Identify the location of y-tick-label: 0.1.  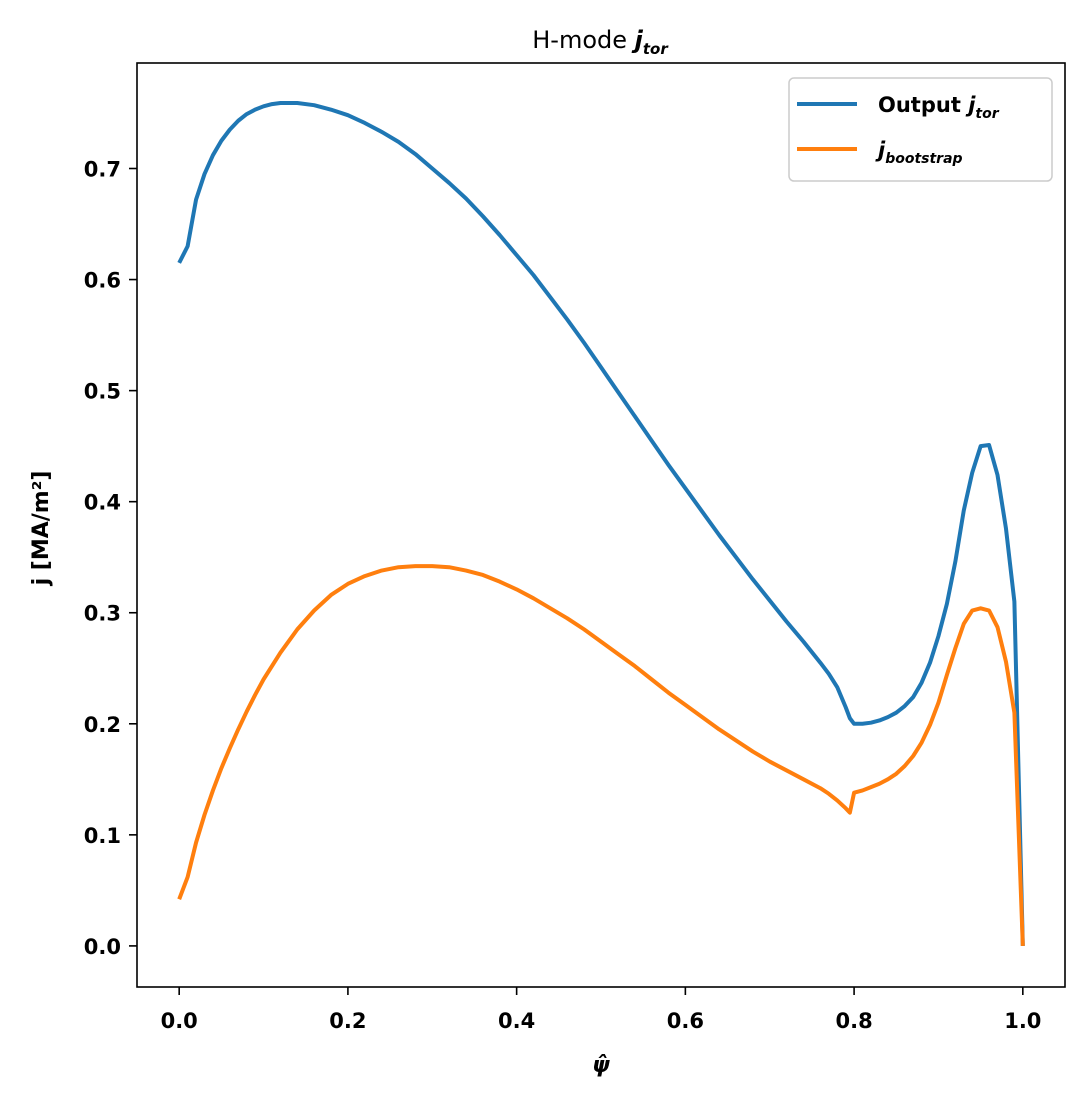
(102, 836).